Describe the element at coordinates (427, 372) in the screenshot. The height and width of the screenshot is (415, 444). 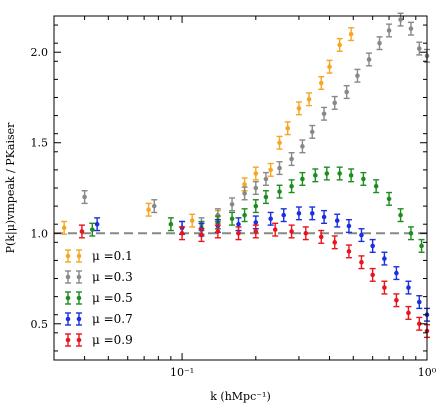
I see `x-tick-label: 10⁰` at that location.